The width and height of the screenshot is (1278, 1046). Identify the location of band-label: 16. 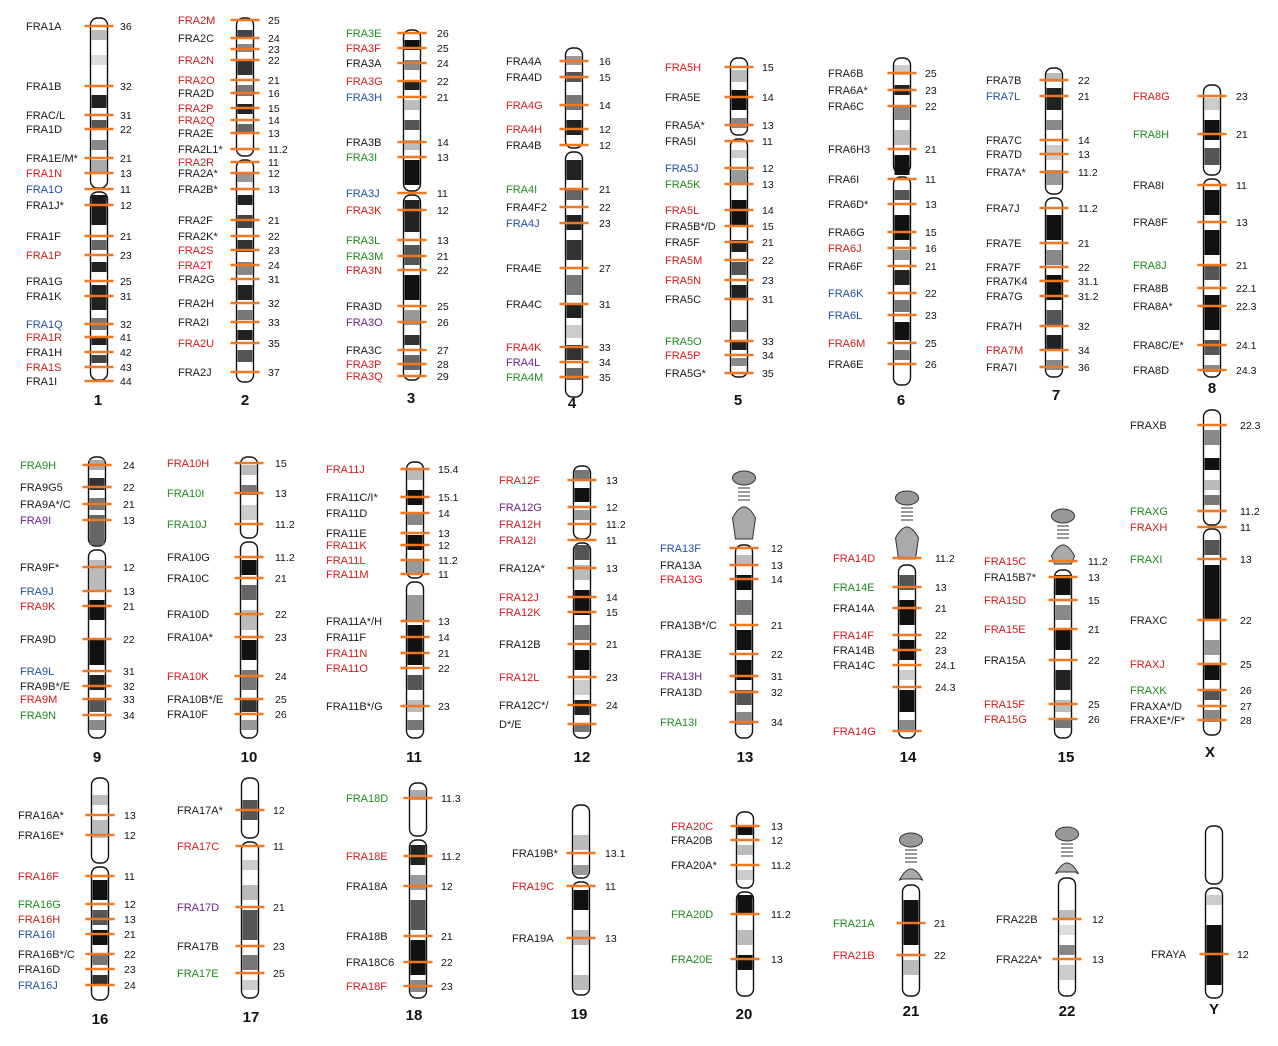
(274, 94).